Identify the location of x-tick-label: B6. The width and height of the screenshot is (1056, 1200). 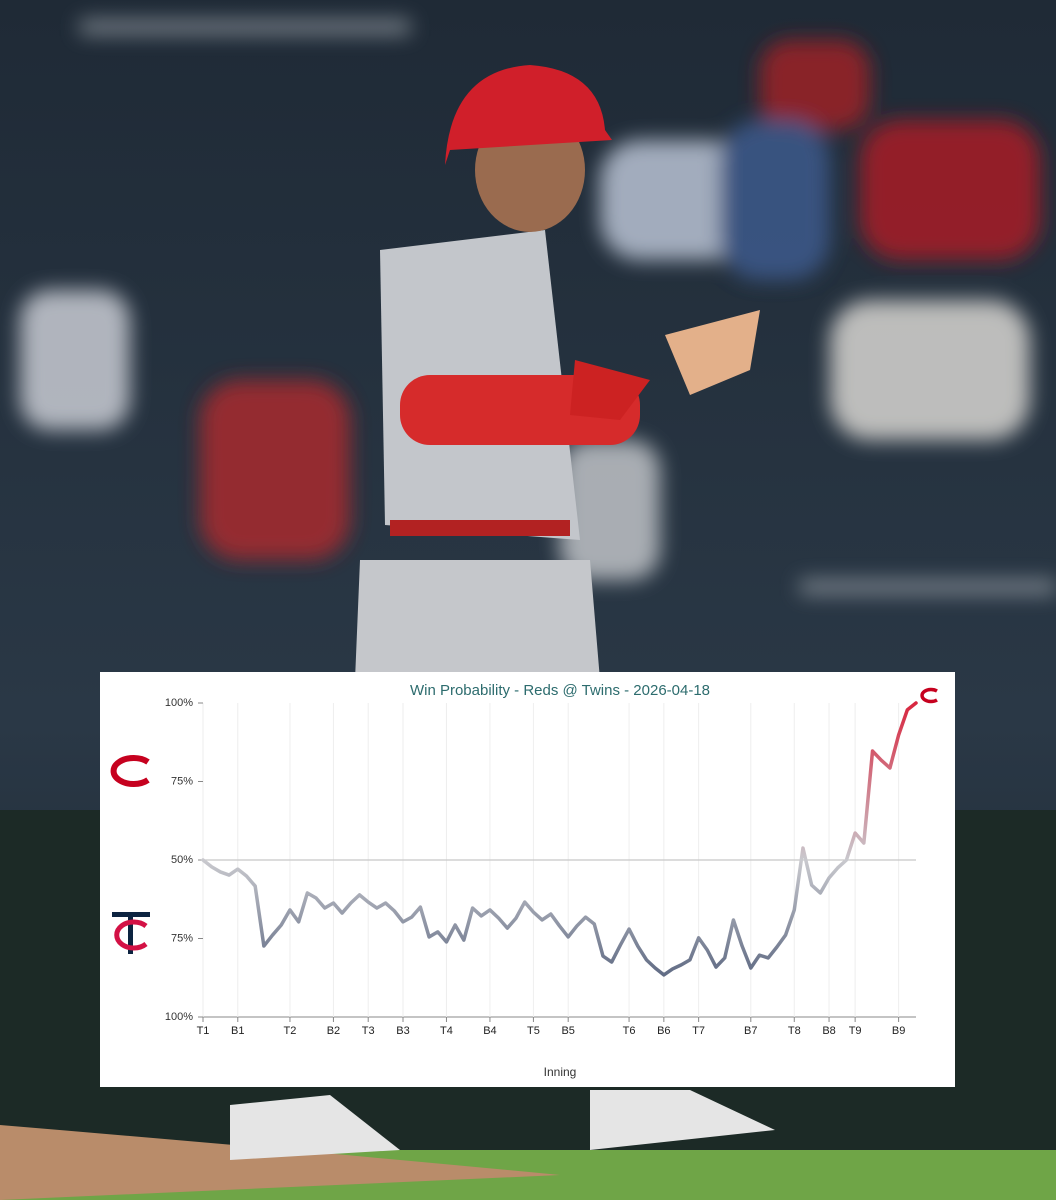
(663, 1031).